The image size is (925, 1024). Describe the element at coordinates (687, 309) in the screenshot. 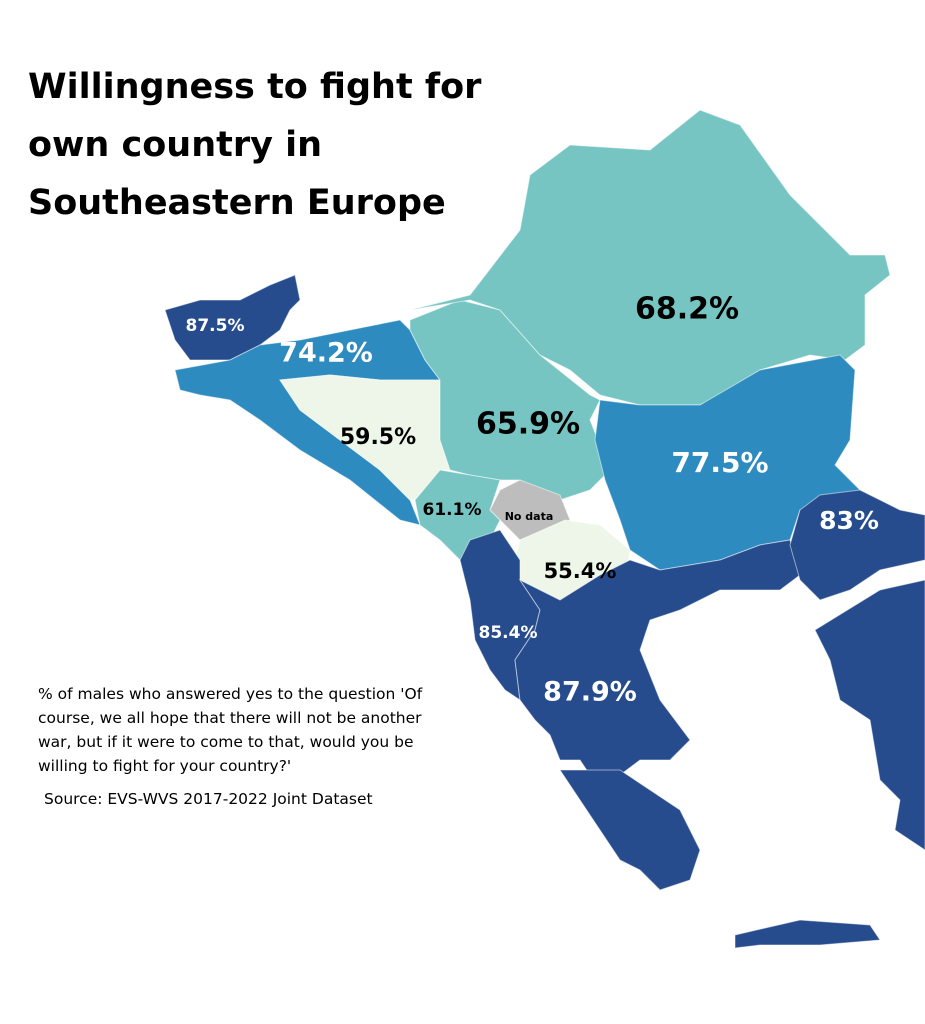

I see `region-label: 68.2%` at that location.